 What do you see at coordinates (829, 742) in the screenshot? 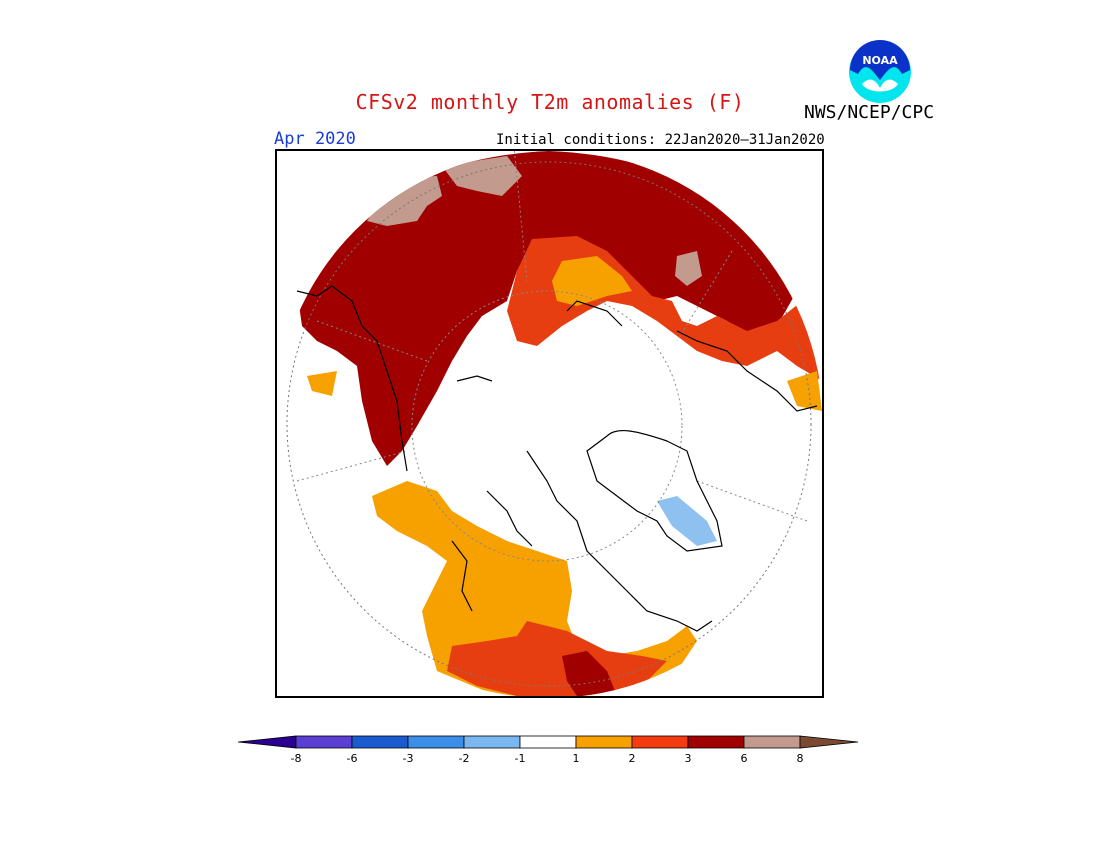
I see `colorbar-arrow-high` at bounding box center [829, 742].